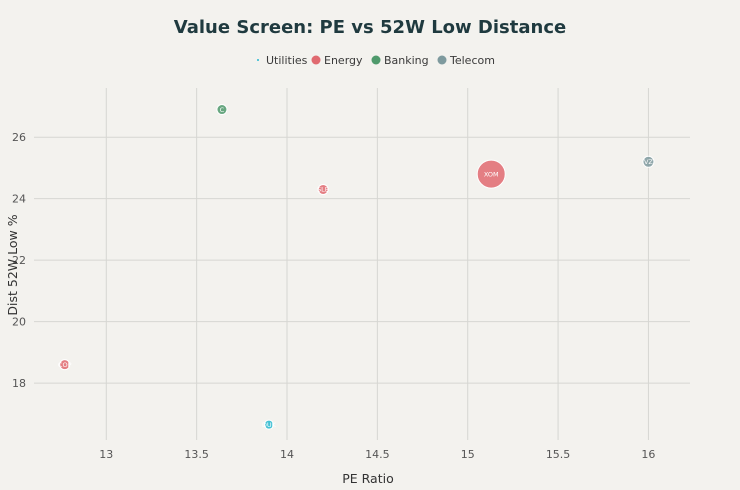 The width and height of the screenshot is (740, 490). I want to click on legend-label: Banking, so click(406, 60).